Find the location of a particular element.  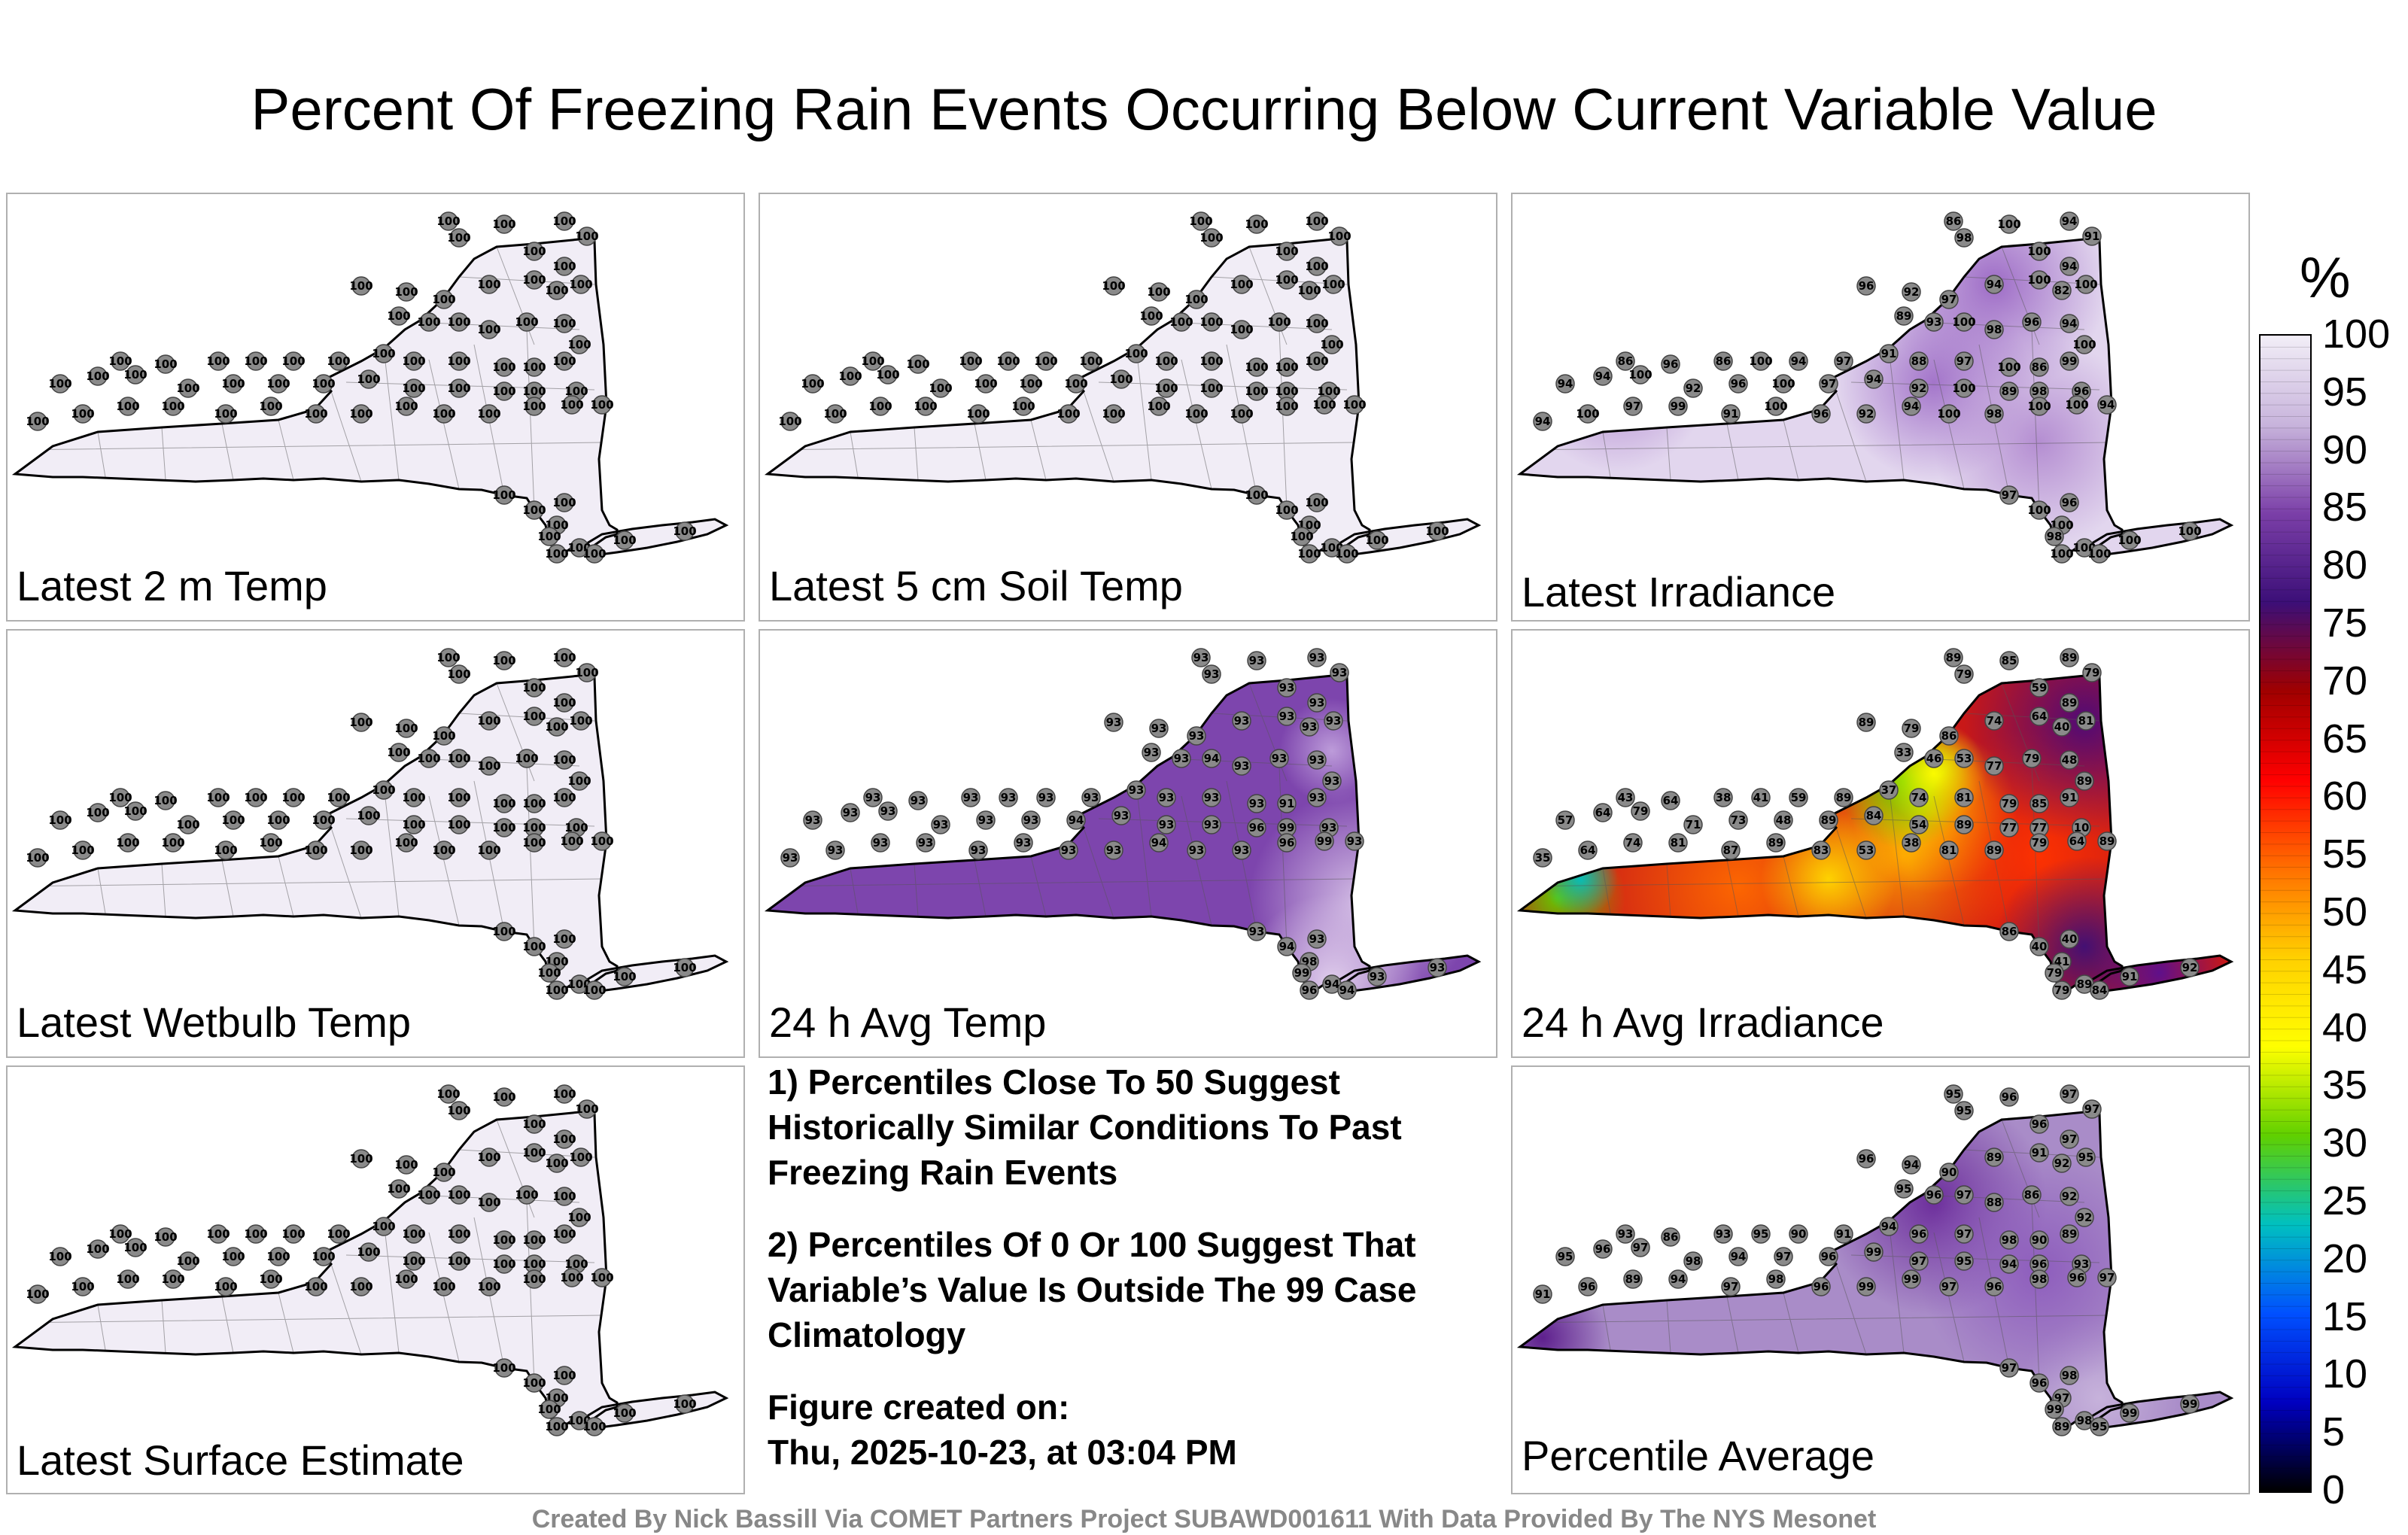

station-marker: 86 is located at coordinates (1953, 221).